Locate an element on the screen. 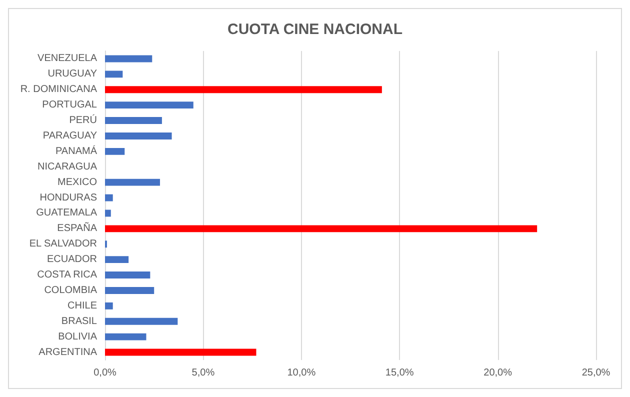 This screenshot has height=397, width=630. x-tick-label: 15,0% is located at coordinates (399, 373).